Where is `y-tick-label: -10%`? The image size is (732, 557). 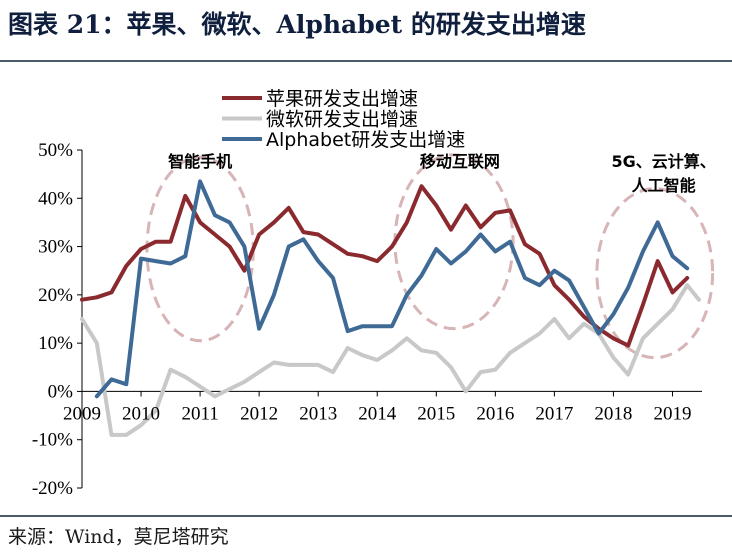
y-tick-label: -10% is located at coordinates (52, 440).